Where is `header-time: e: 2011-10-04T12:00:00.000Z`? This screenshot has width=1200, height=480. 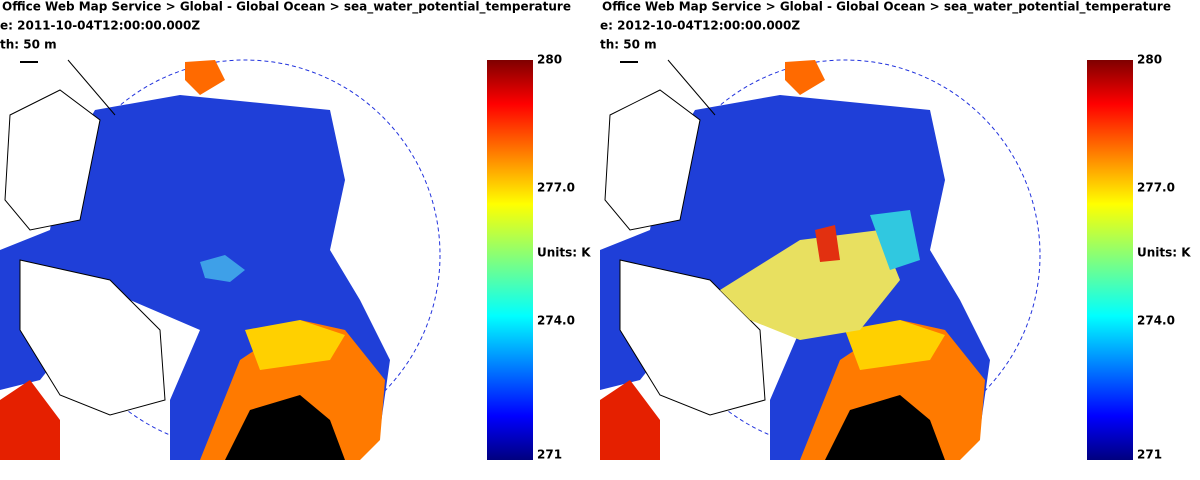 header-time: e: 2011-10-04T12:00:00.000Z is located at coordinates (100, 26).